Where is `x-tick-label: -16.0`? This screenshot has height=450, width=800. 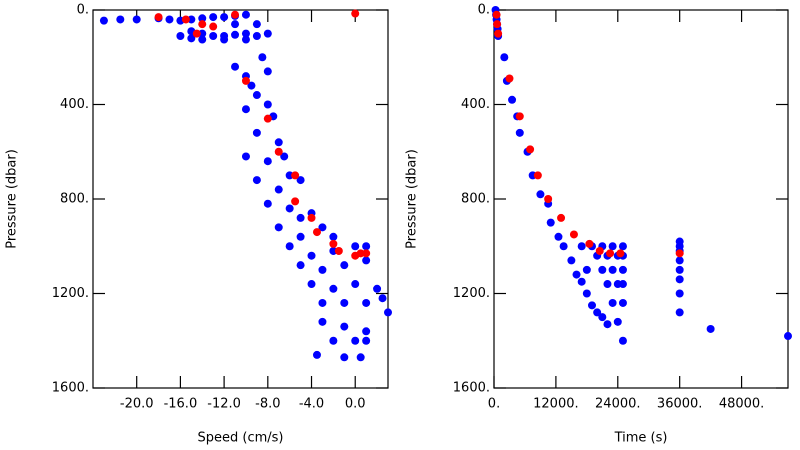 x-tick-label: -16.0 is located at coordinates (181, 404).